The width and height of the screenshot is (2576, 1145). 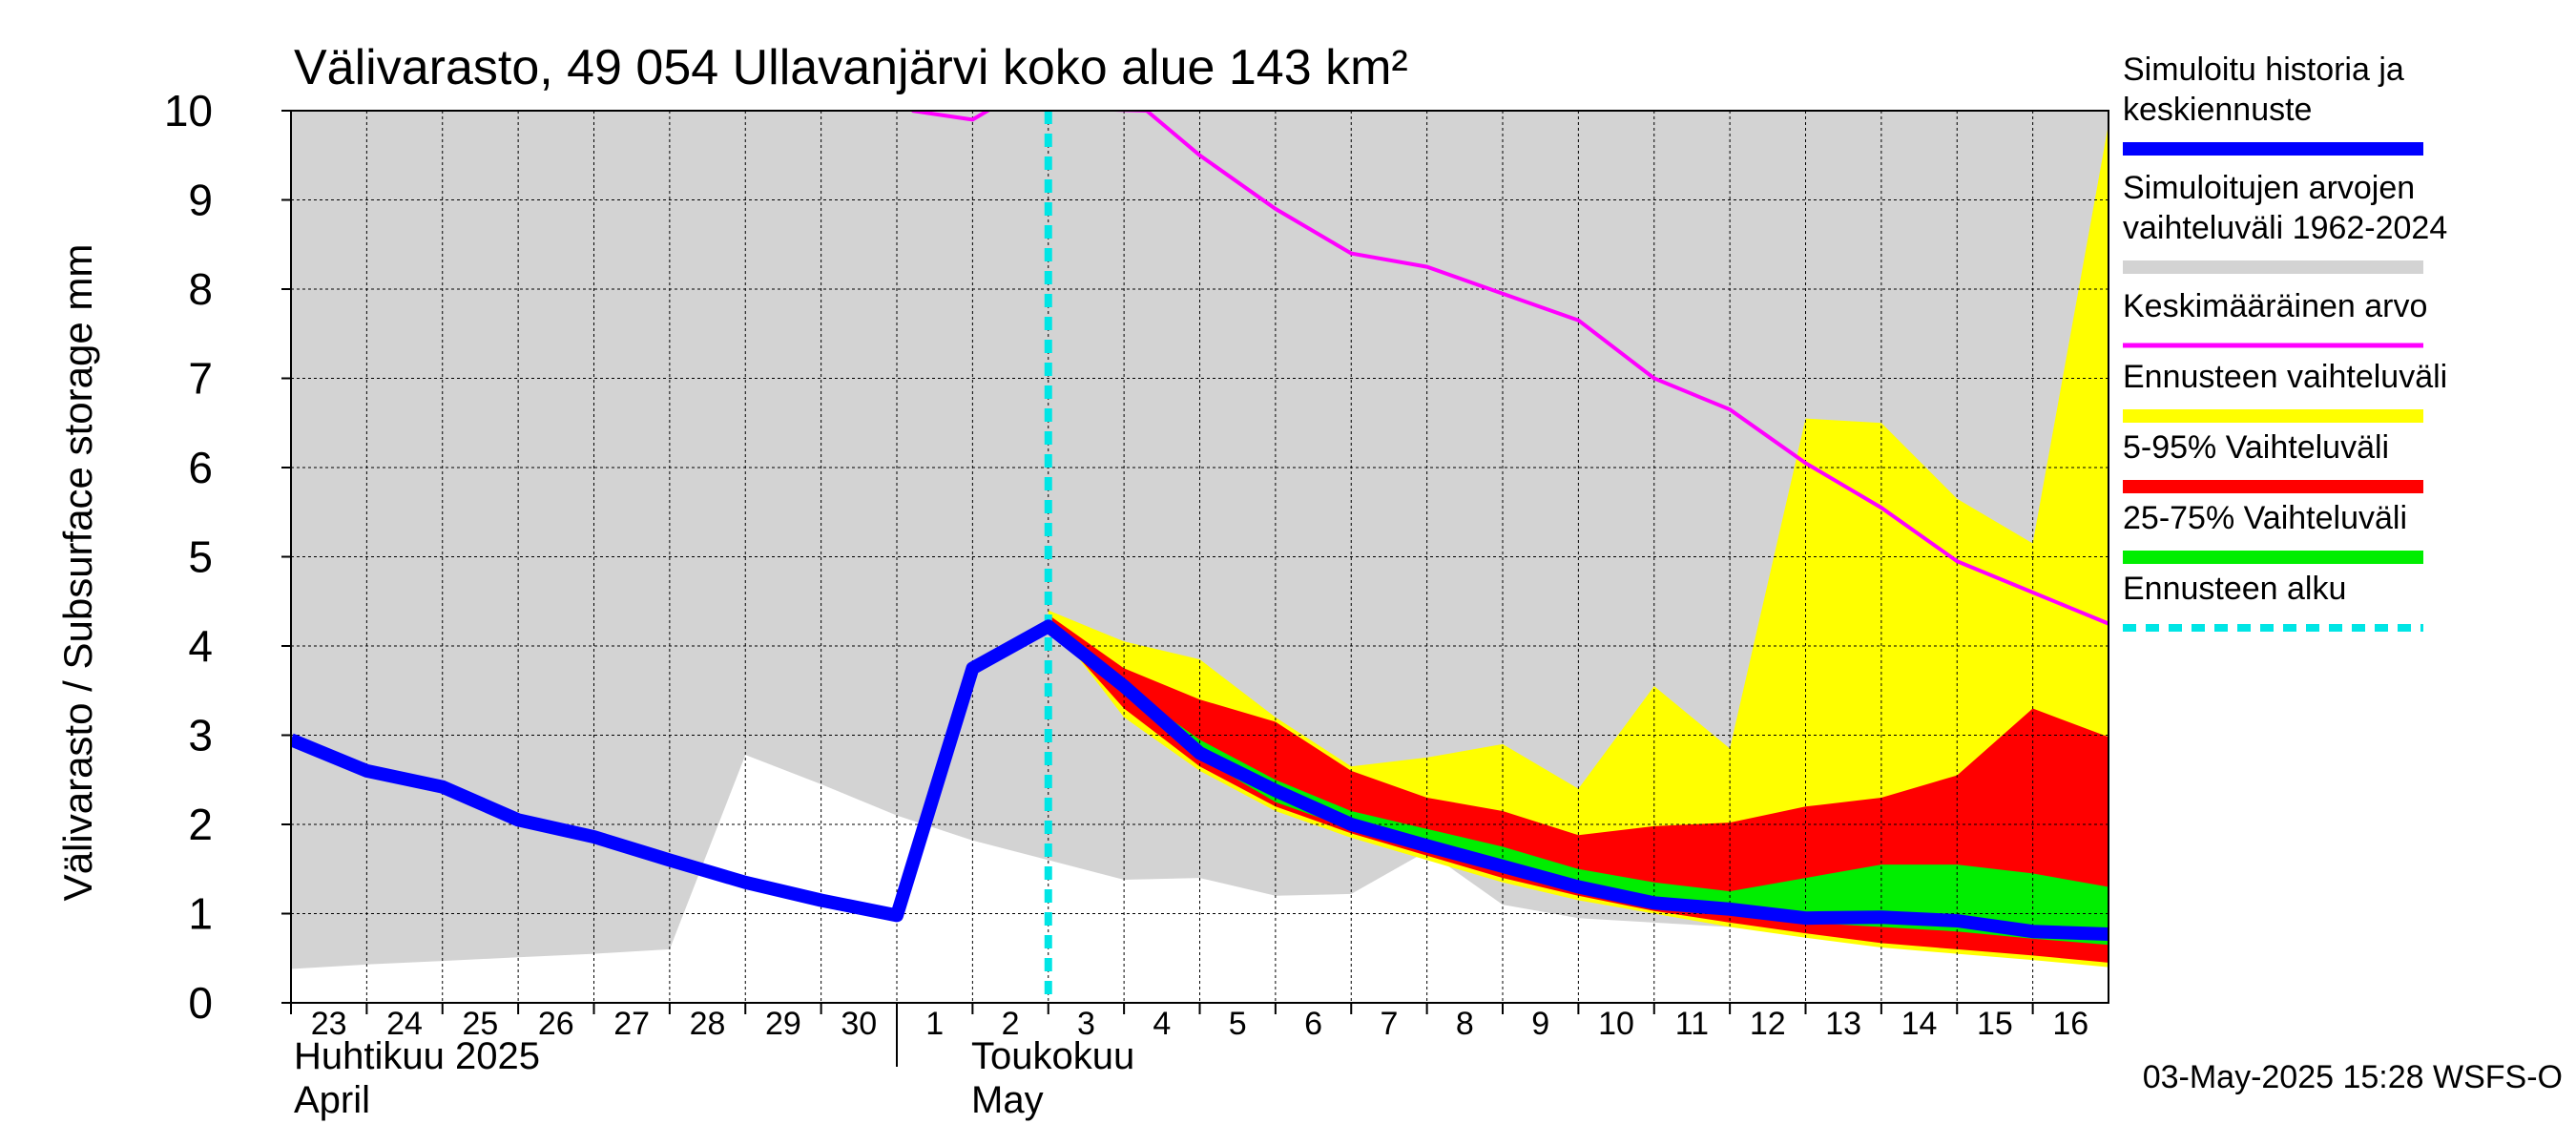 What do you see at coordinates (2234, 589) in the screenshot?
I see `legend-label: Ennusteen alku` at bounding box center [2234, 589].